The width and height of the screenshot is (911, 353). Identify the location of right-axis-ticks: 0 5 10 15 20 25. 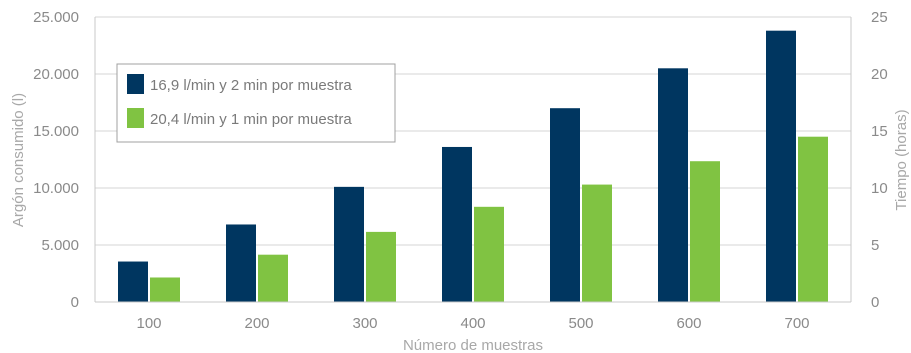
(879, 160).